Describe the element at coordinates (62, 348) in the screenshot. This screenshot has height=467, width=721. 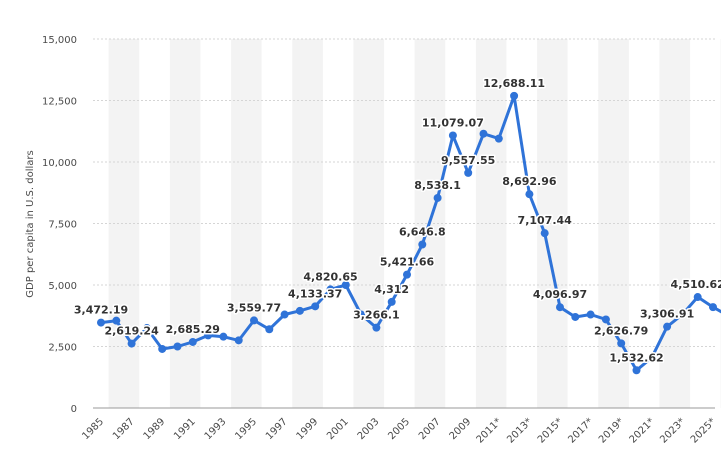
I see `y-tick-label: 2,500` at that location.